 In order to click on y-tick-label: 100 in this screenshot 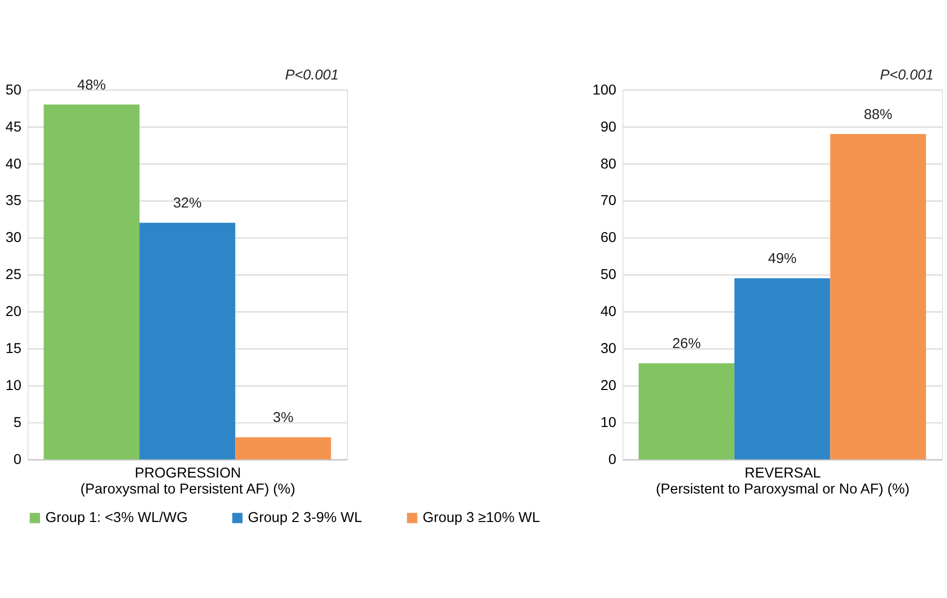, I will do `click(604, 90)`.